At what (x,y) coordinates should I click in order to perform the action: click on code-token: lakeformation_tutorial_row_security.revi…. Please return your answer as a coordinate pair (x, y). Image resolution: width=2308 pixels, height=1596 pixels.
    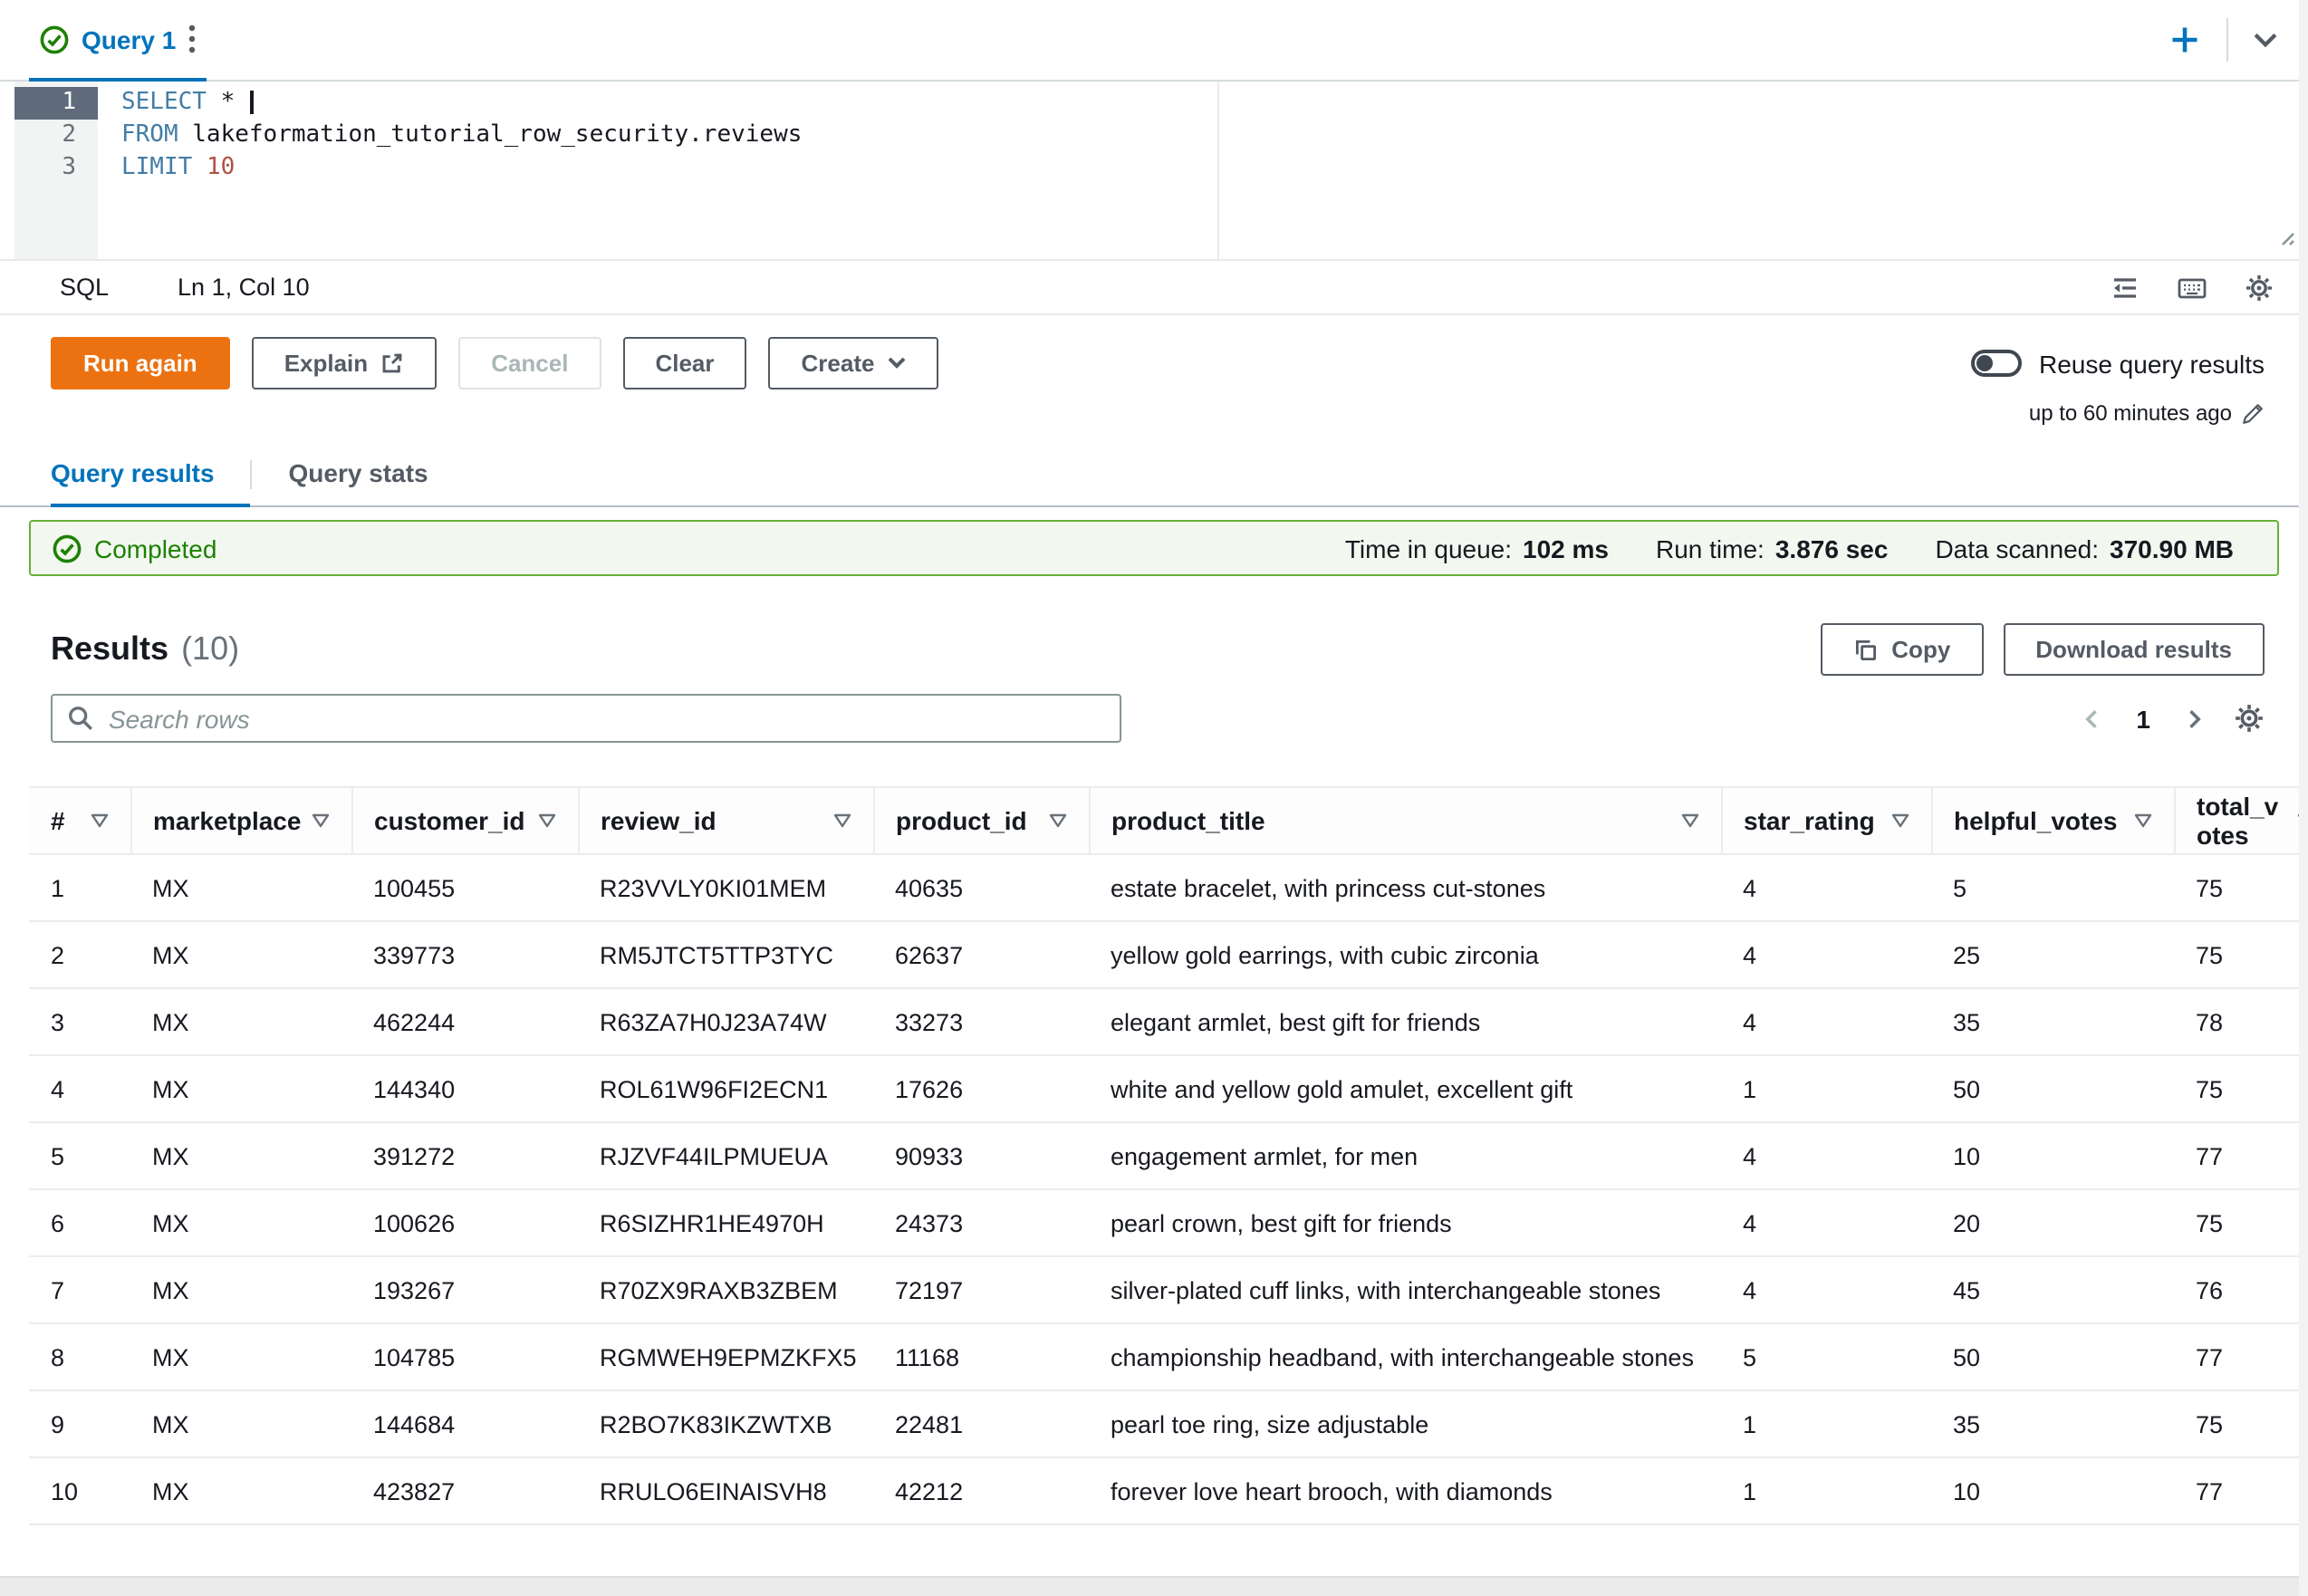
    Looking at the image, I should click on (490, 135).